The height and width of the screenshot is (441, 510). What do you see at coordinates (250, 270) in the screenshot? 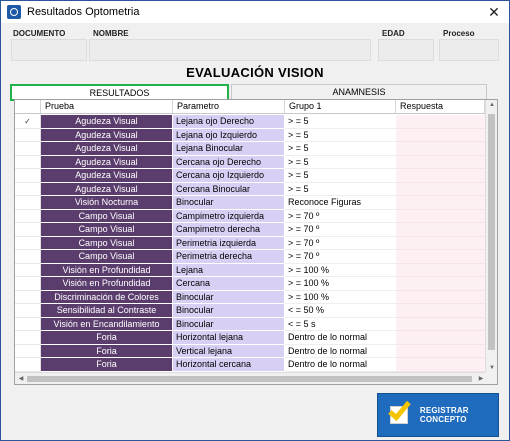
I see `table-row: Visión en Profundidad Lejana > = 100 %` at bounding box center [250, 270].